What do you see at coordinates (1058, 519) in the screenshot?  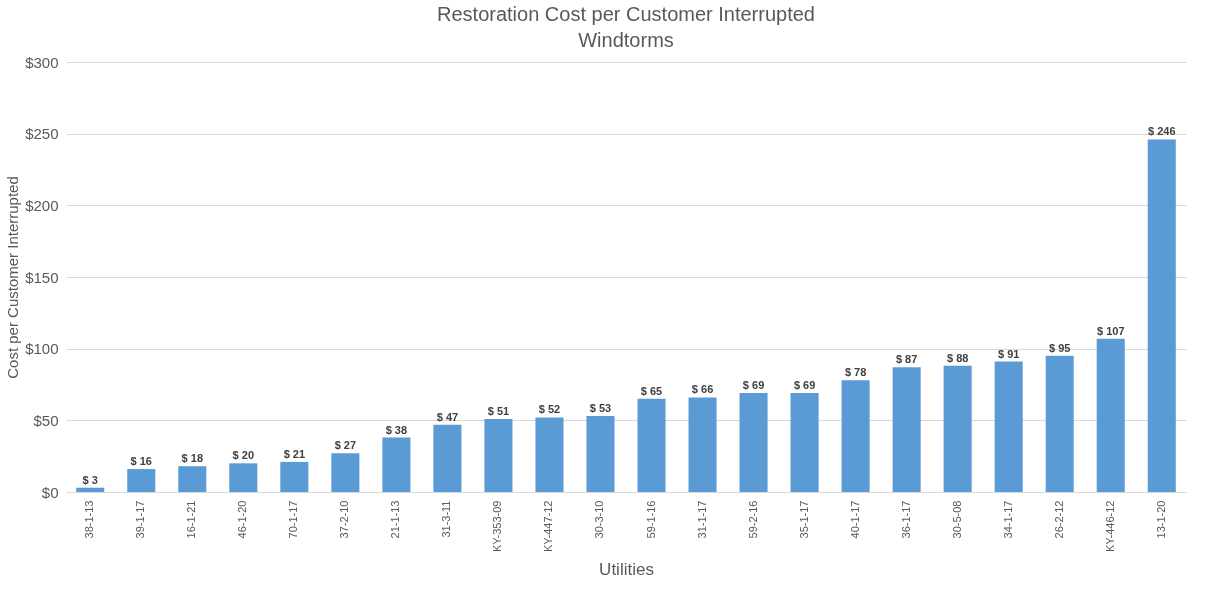 I see `x-tick-label: 26-2-12` at bounding box center [1058, 519].